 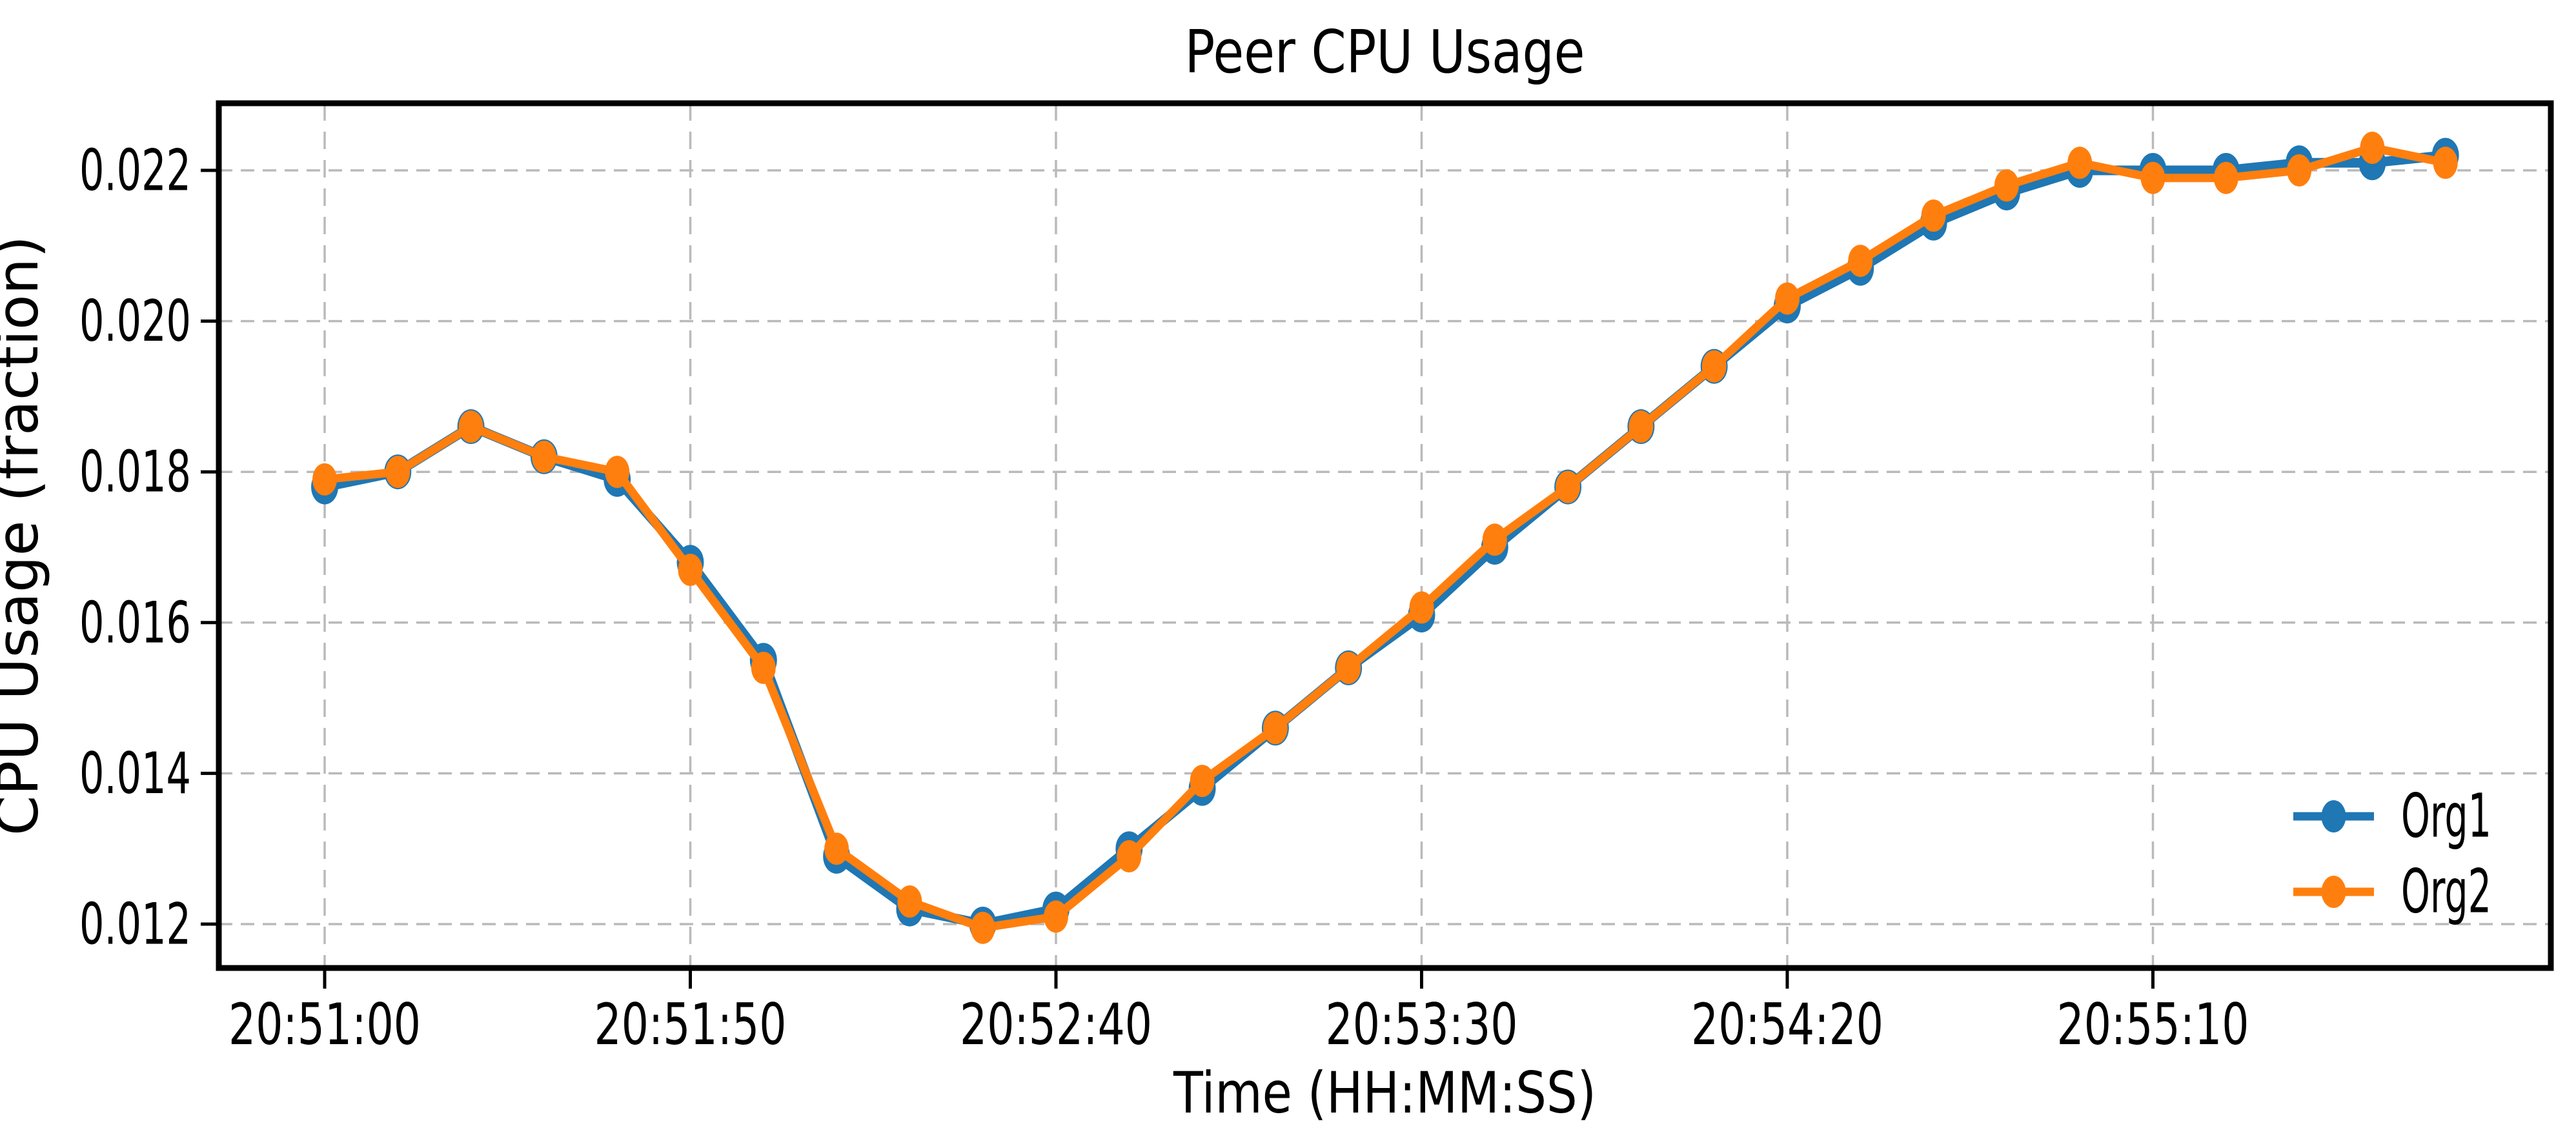 I want to click on y-tick-label: 0.016, so click(x=135, y=622).